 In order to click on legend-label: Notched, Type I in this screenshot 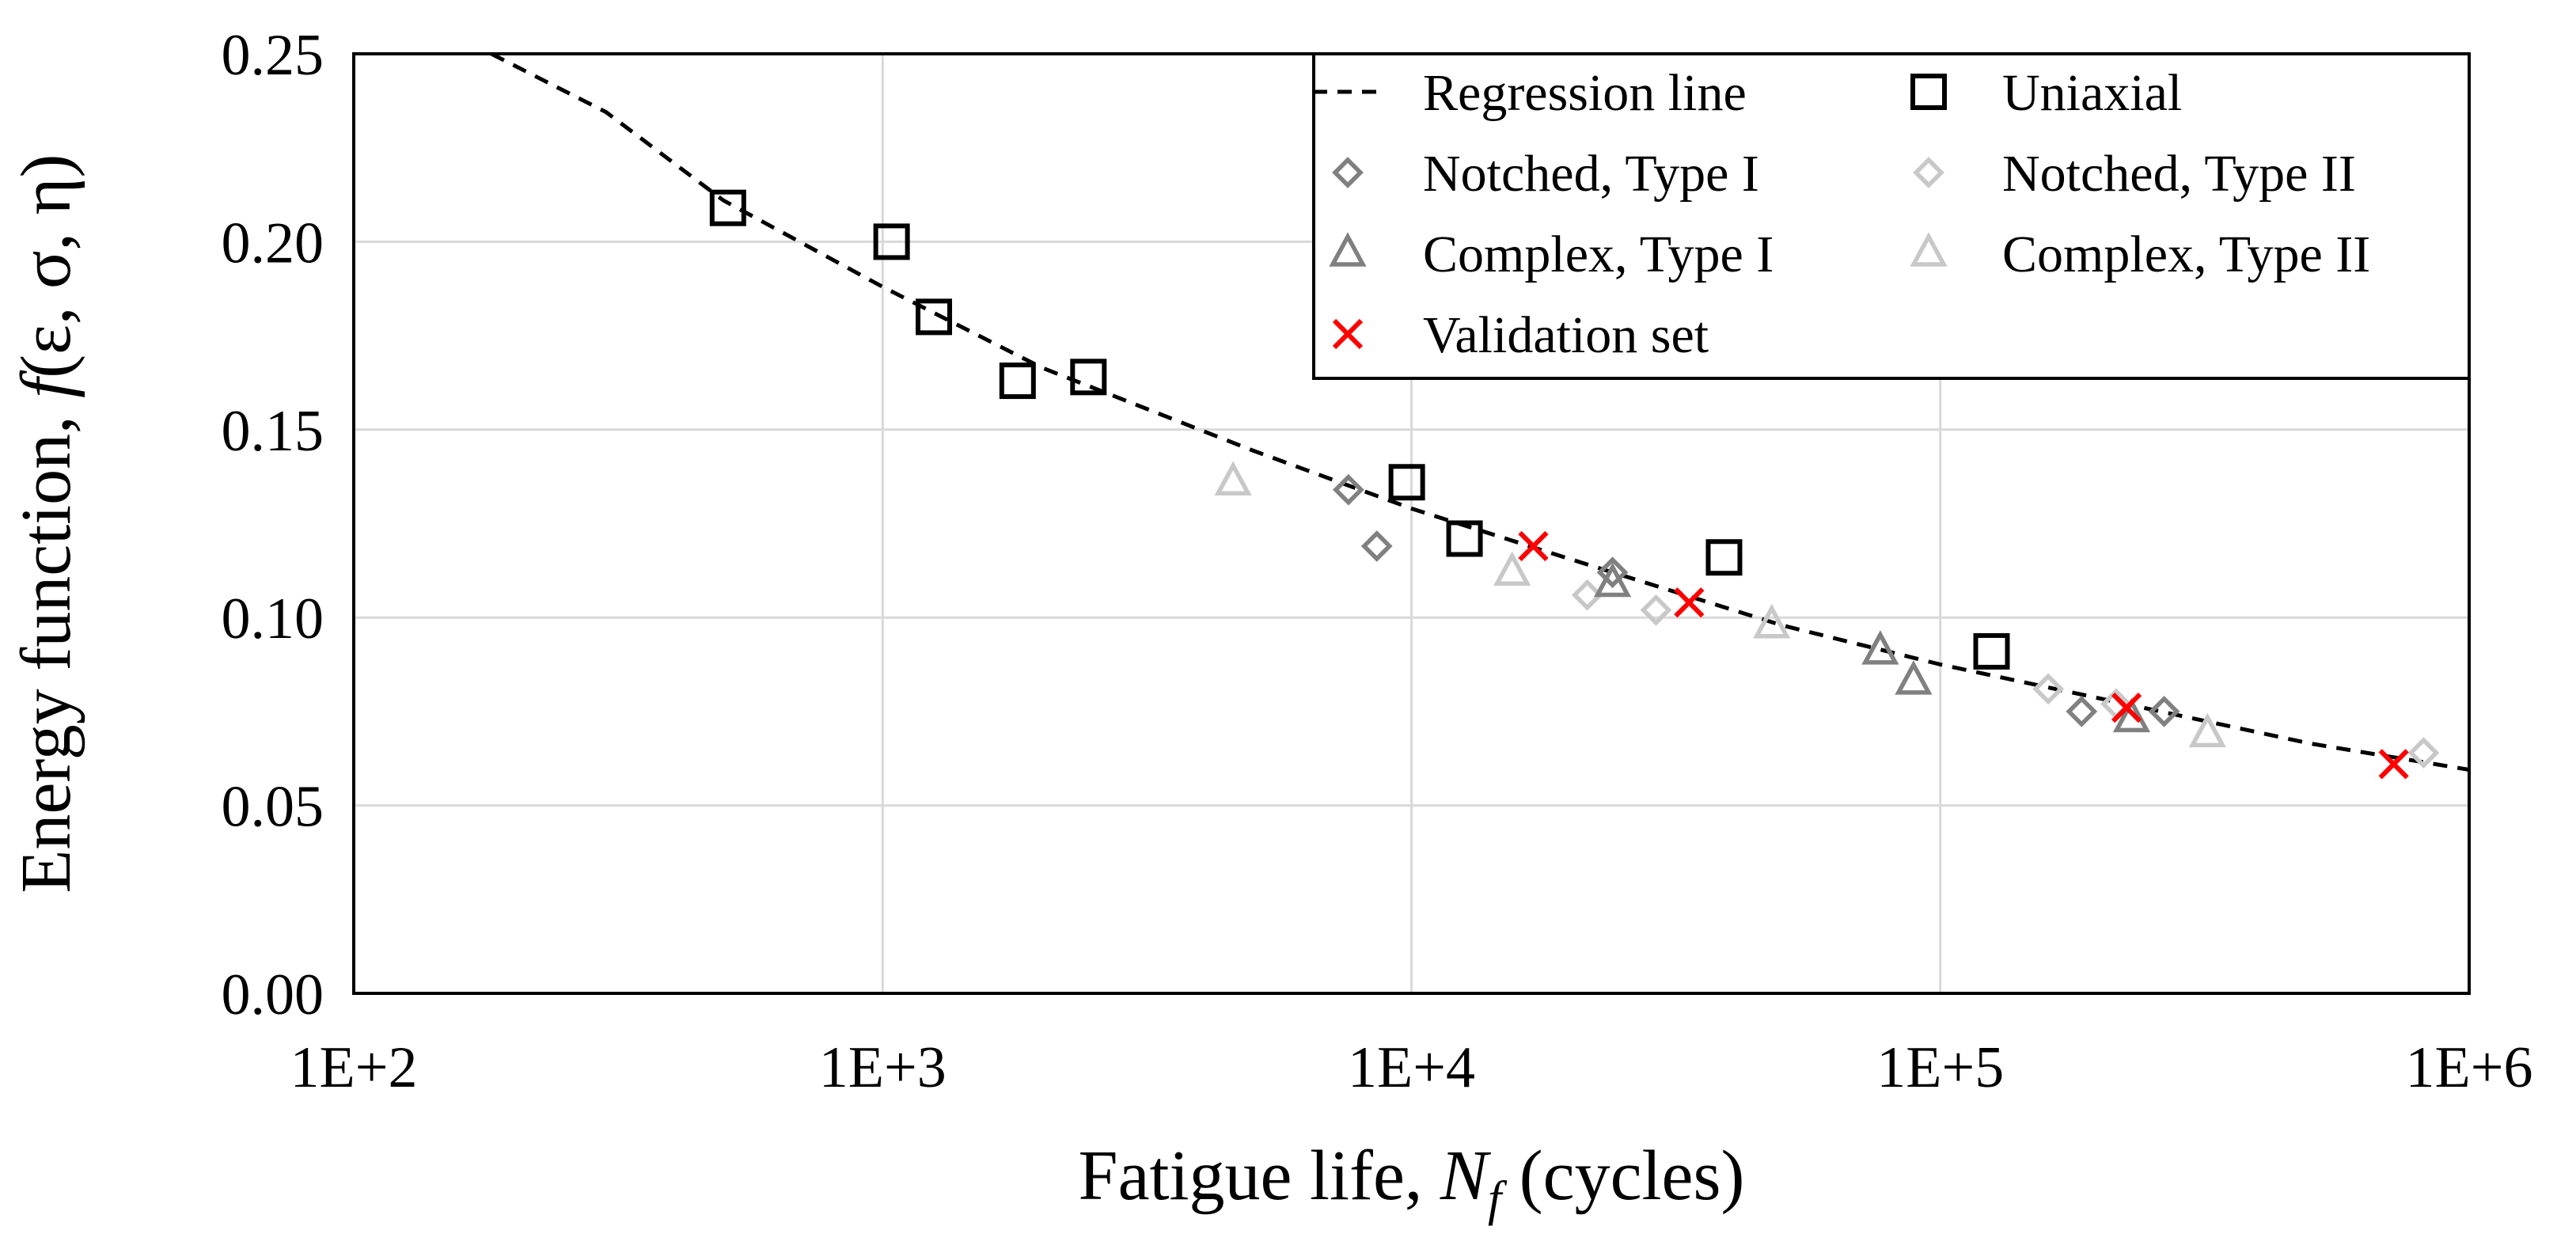, I will do `click(1591, 174)`.